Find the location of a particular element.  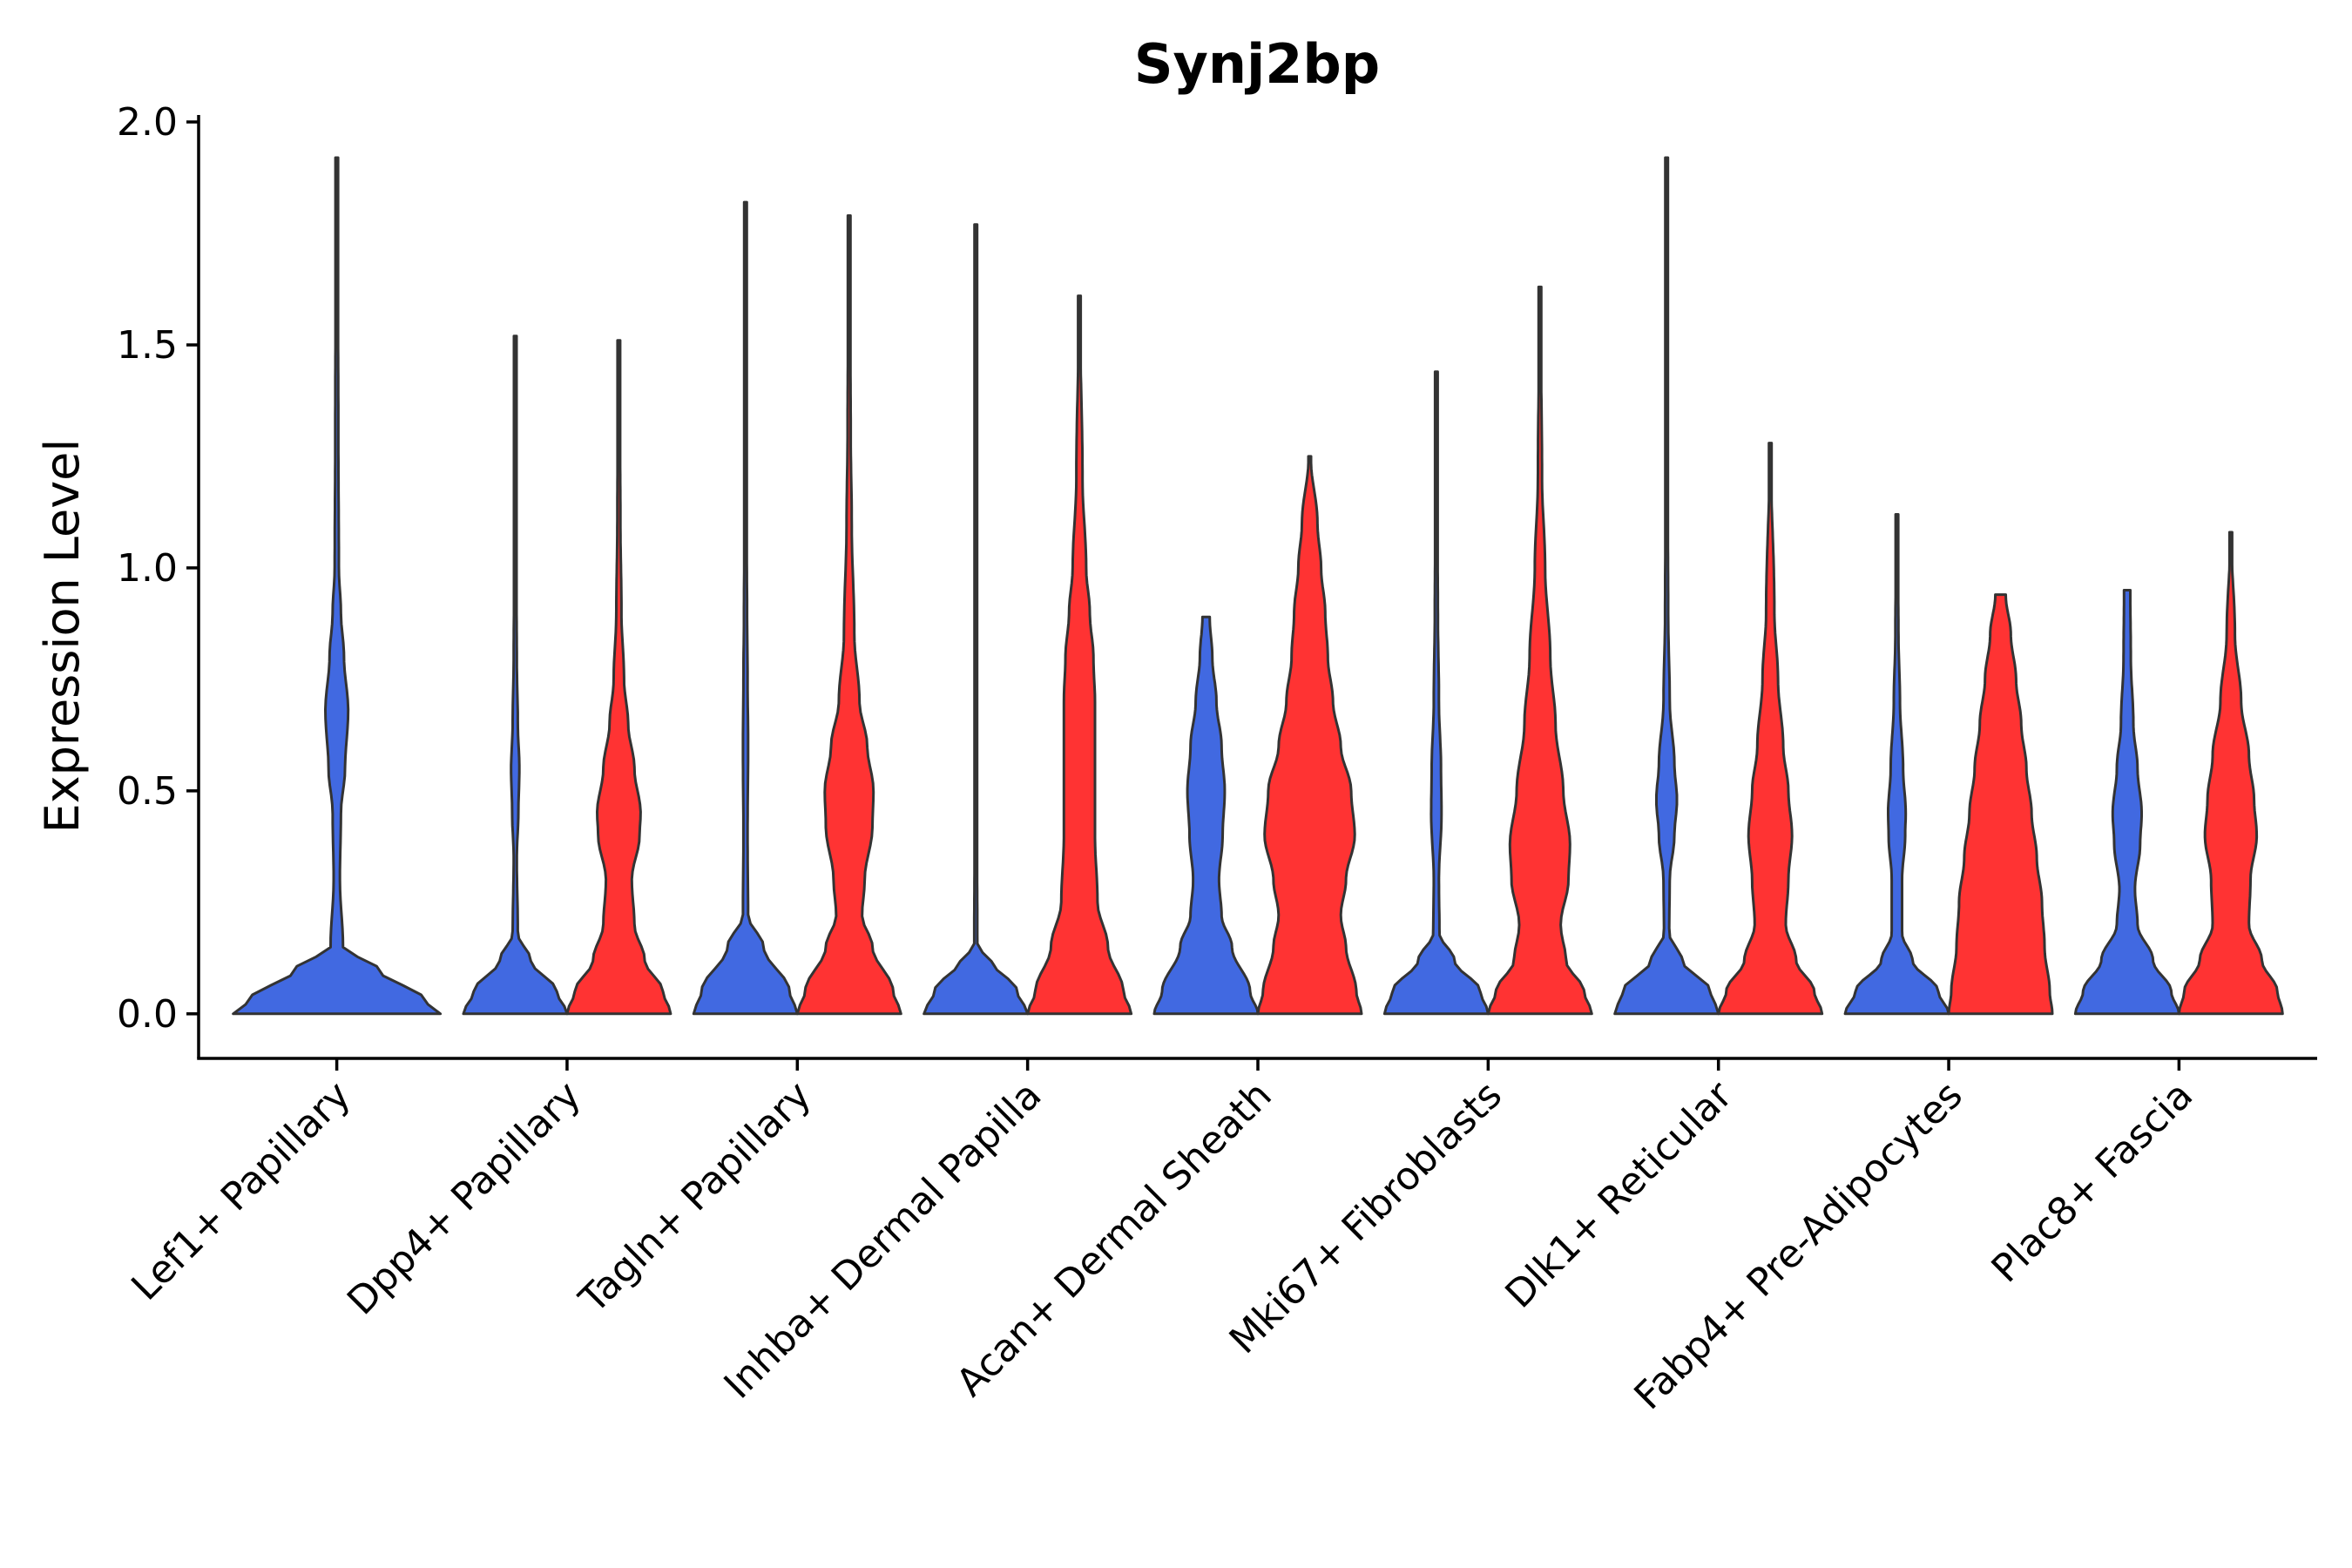

x-tick-label: Dpp4+ Papillary is located at coordinates (465, 1198).